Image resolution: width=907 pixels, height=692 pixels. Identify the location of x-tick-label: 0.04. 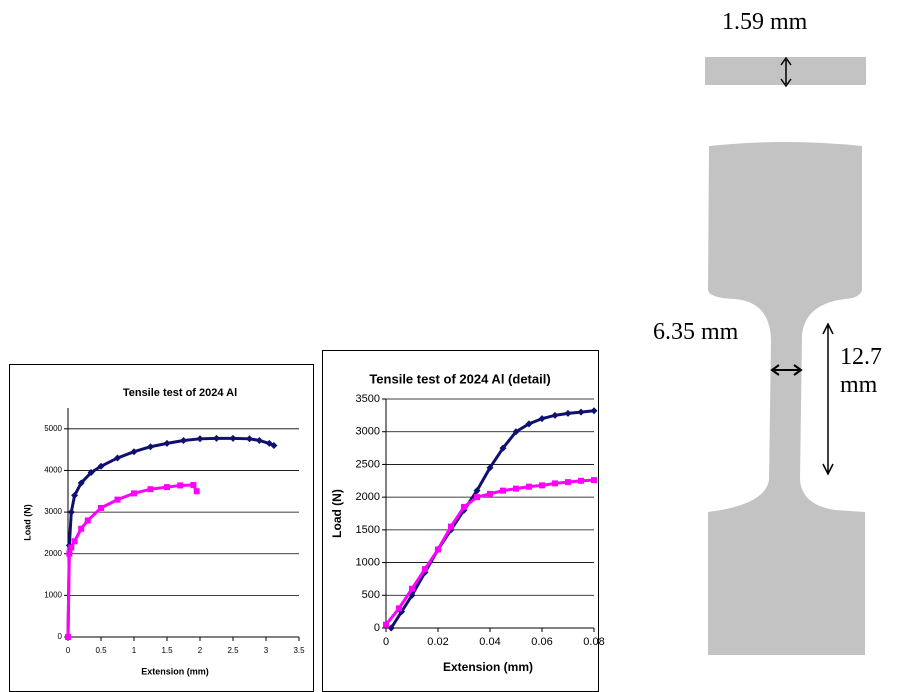
(489, 642).